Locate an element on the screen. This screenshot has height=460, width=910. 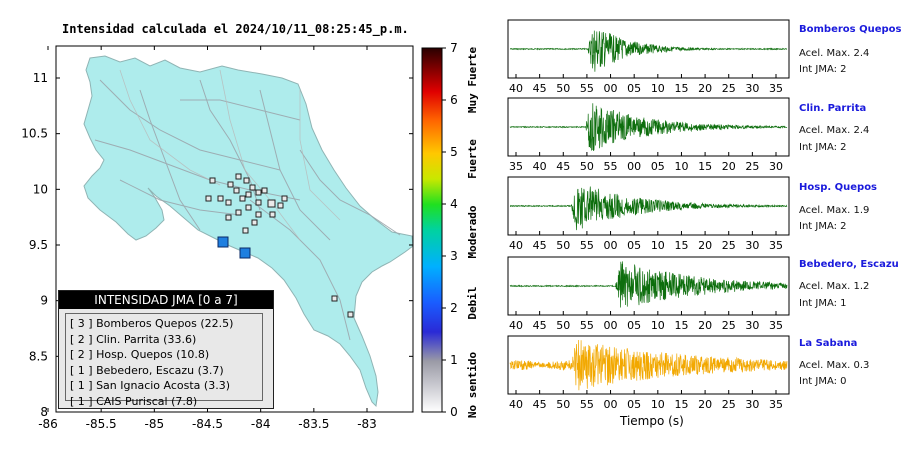
colorbar-tick-label: 2 is located at coordinates (454, 308).